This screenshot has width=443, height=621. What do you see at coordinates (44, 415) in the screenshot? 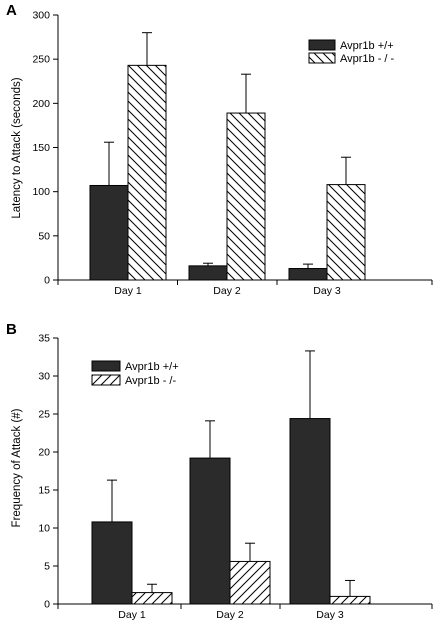
I see `y-tick-label: 25` at bounding box center [44, 415].